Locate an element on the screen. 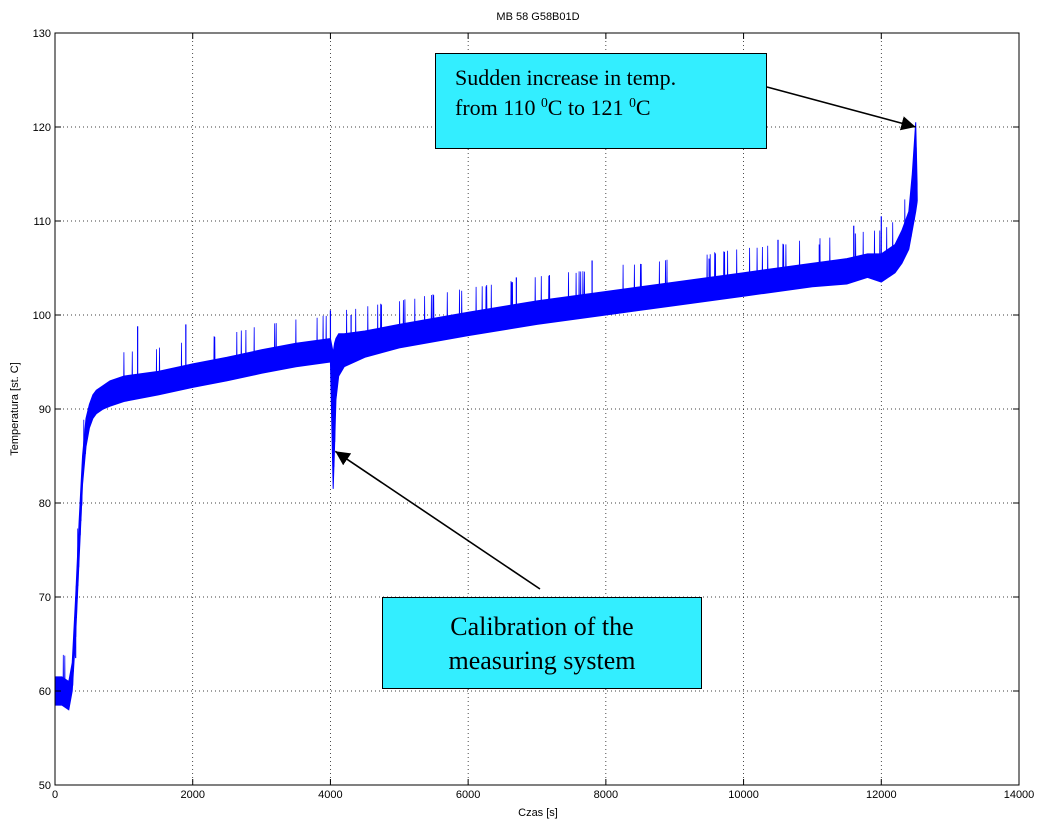 This screenshot has height=820, width=1037. x-tick-label: 10000 is located at coordinates (743, 795).